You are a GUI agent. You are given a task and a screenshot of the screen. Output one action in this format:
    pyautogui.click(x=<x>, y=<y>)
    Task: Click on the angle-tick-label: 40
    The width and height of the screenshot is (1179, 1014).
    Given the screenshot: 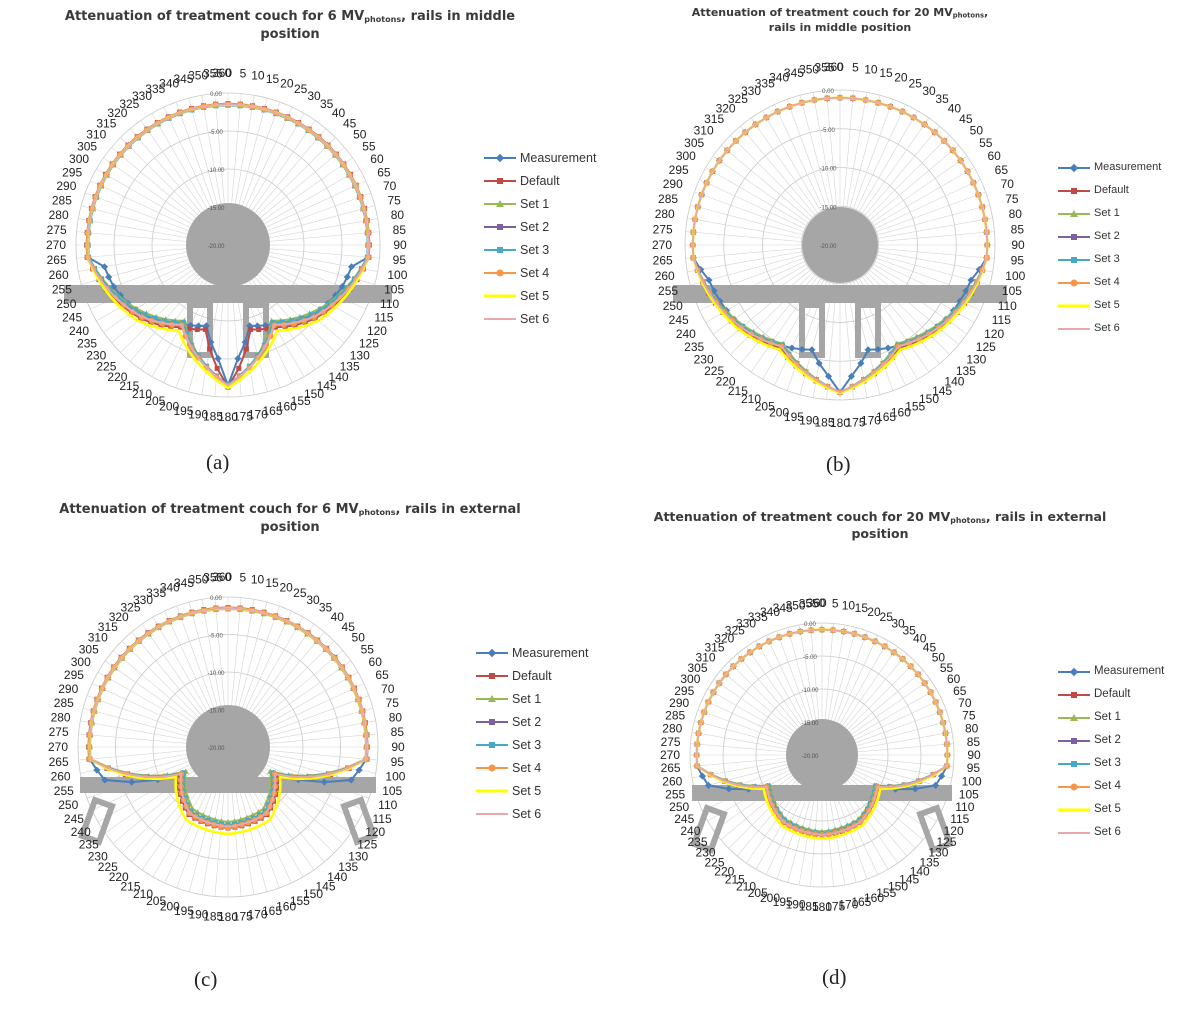 What is the action you would take?
    pyautogui.click(x=338, y=617)
    